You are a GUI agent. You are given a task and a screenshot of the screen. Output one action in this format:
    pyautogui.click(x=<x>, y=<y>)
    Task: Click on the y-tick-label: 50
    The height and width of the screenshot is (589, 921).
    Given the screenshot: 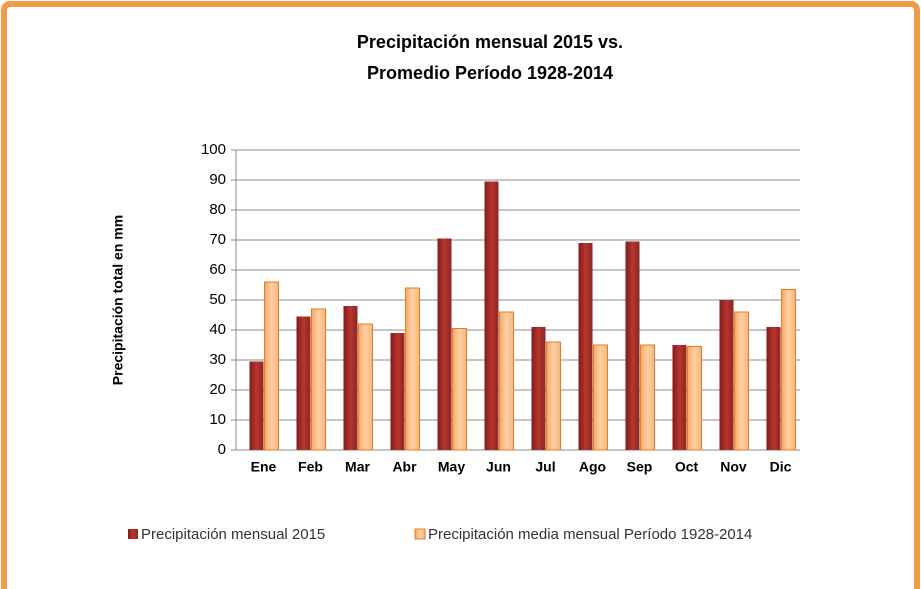 What is the action you would take?
    pyautogui.click(x=217, y=299)
    